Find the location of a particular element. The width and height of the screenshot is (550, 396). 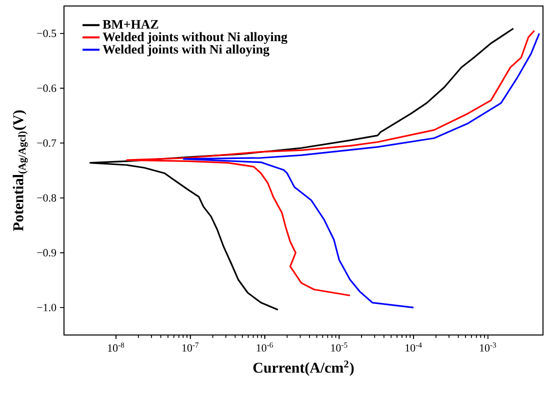

x-tick-label: 10$^{-7}$ is located at coordinates (190, 347).